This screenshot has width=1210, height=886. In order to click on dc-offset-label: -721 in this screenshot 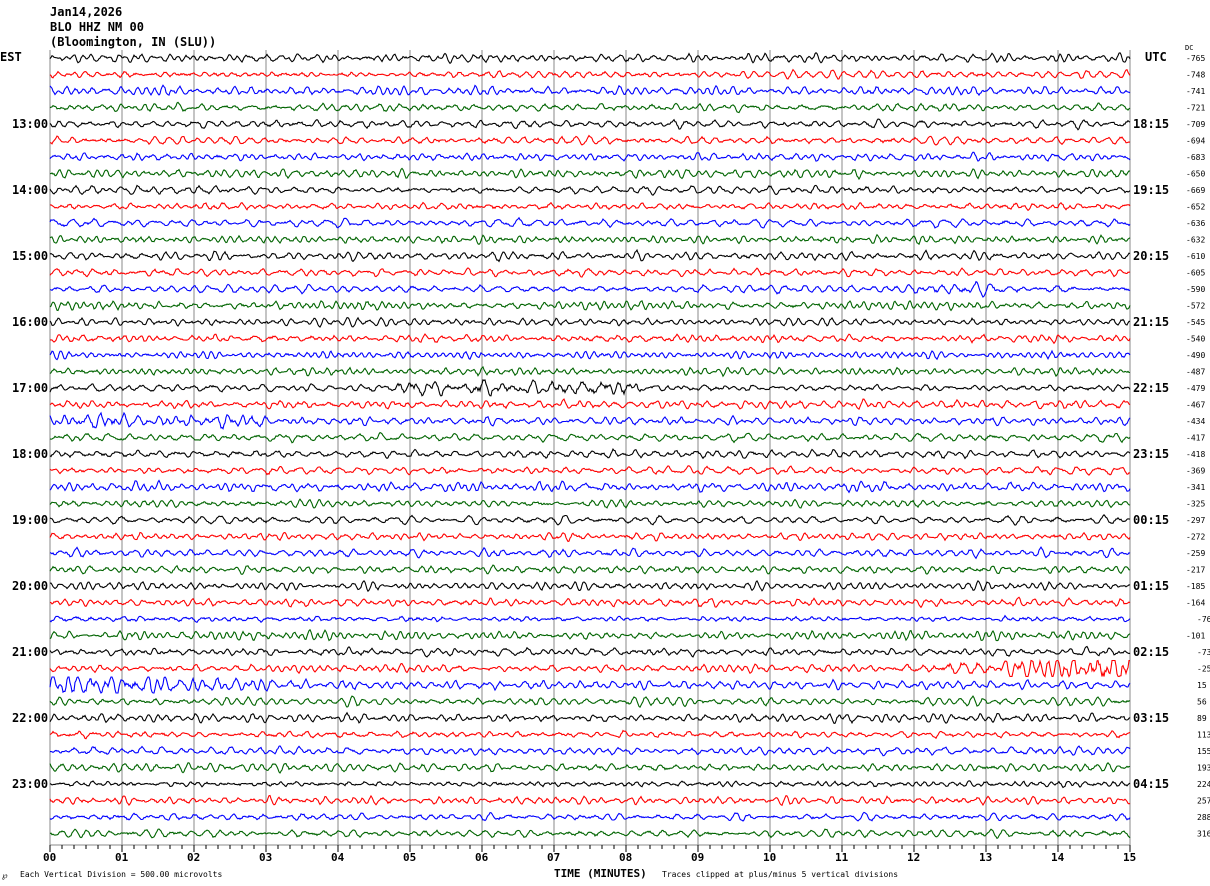, I will do `click(1195, 108)`.